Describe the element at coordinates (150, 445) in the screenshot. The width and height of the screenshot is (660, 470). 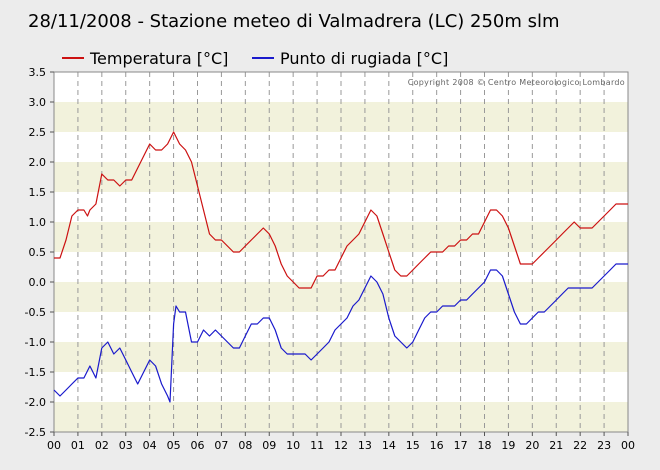
I see `x-tick-label: 04` at that location.